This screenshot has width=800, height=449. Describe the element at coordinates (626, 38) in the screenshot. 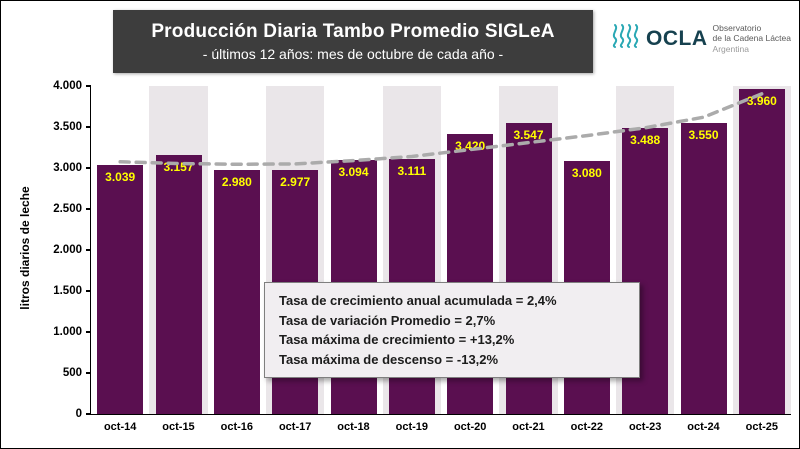

I see `wave-icon` at that location.